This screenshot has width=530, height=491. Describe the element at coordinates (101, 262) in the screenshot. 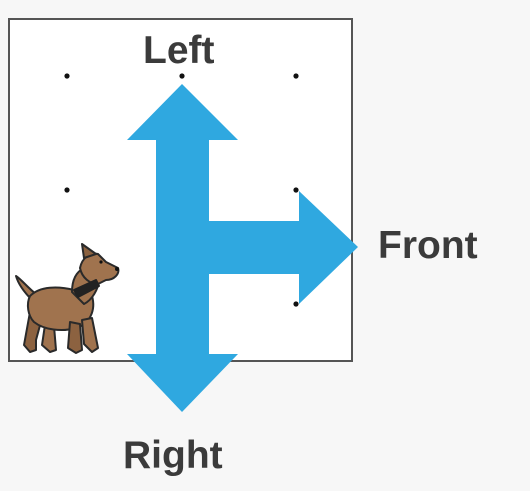

I see `dog-eye` at that location.